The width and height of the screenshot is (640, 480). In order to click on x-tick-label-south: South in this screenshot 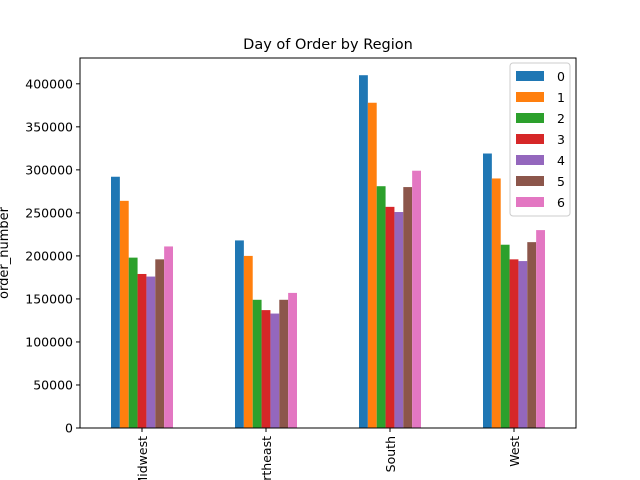, I will do `click(390, 454)`.